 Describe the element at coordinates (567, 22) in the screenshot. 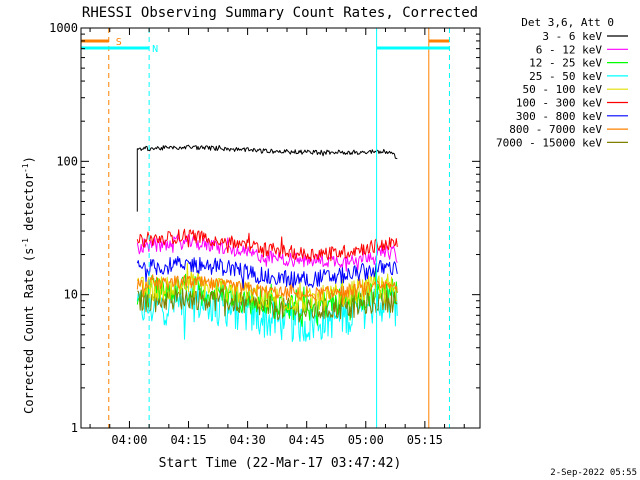

I see `legend-title: Det 3,6, Att 0` at that location.